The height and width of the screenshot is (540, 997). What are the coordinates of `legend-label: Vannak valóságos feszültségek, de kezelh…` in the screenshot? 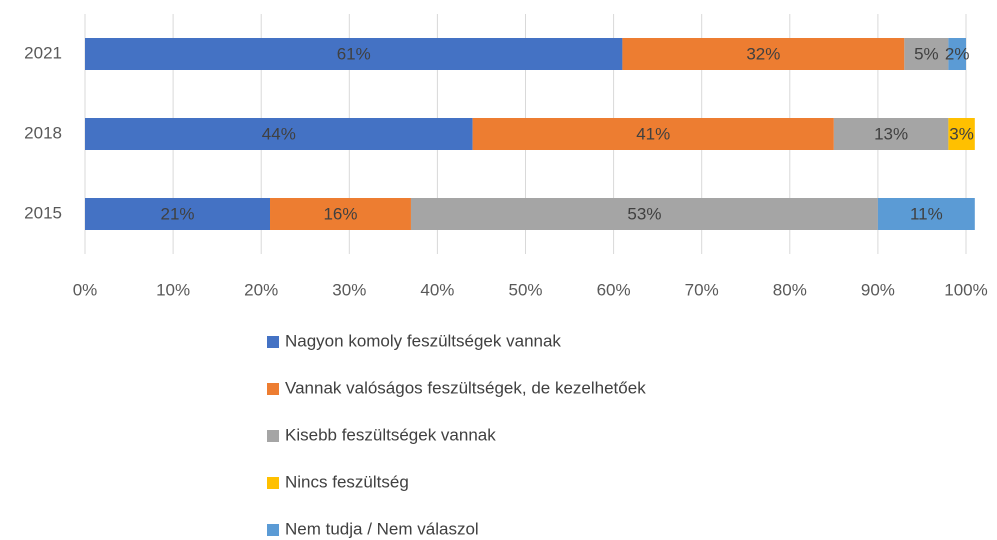 It's located at (465, 387).